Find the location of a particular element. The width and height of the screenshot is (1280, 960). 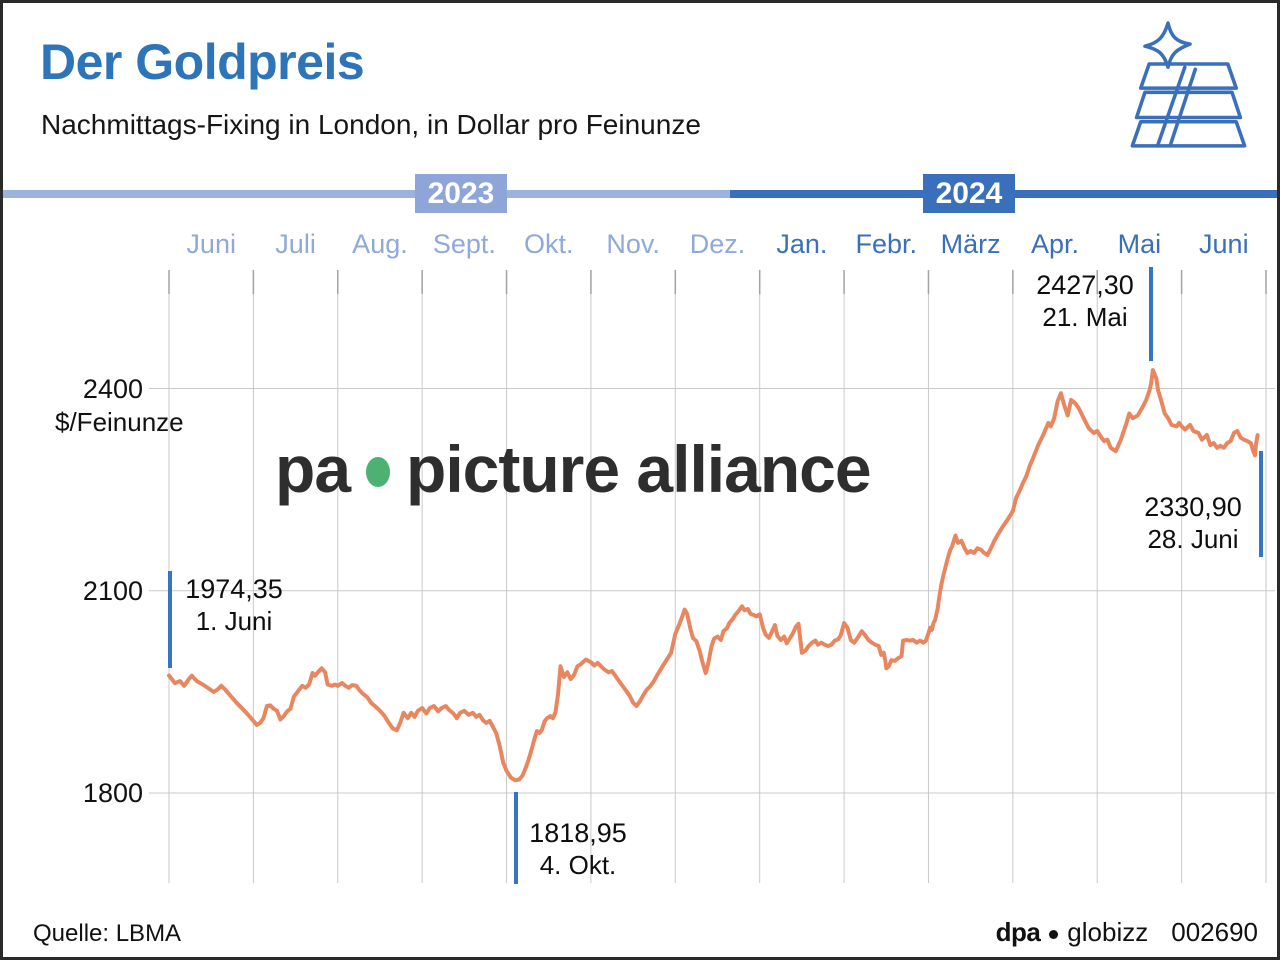

timeline-2023-bar is located at coordinates (366, 194).